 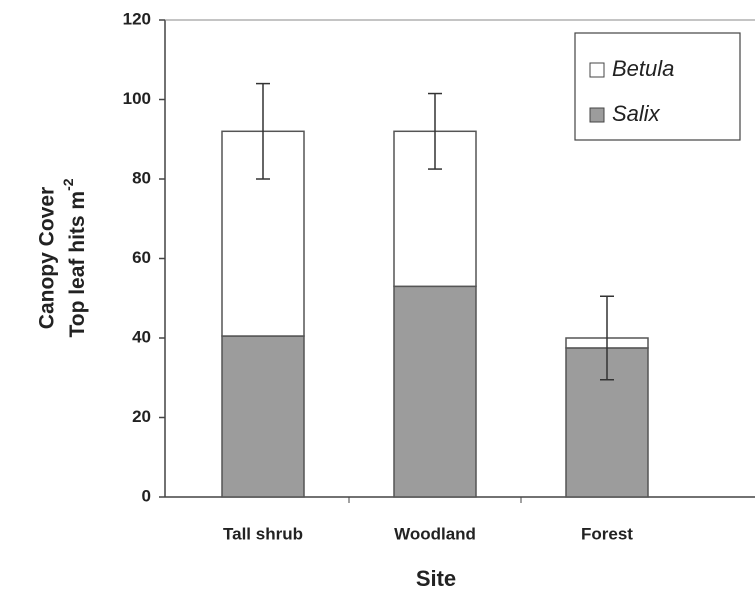 What do you see at coordinates (141, 177) in the screenshot?
I see `y-tick-label: 80` at bounding box center [141, 177].